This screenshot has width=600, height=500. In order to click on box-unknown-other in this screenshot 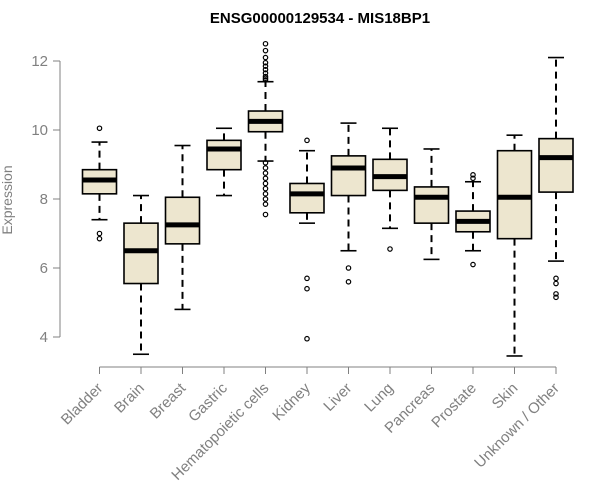, I will do `click(556, 178)`.